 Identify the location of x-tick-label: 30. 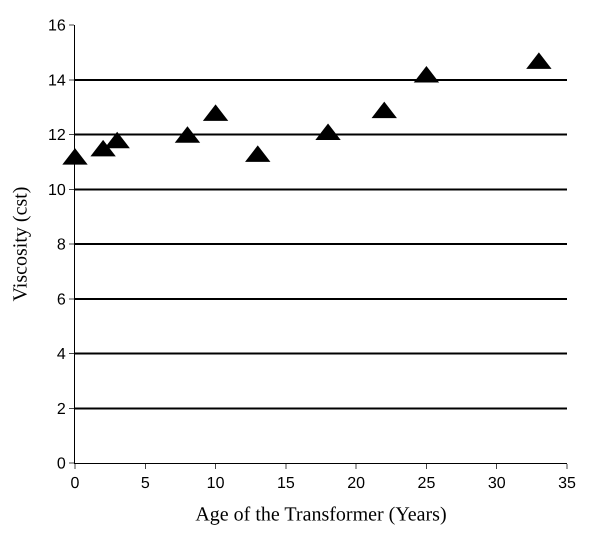
(497, 483).